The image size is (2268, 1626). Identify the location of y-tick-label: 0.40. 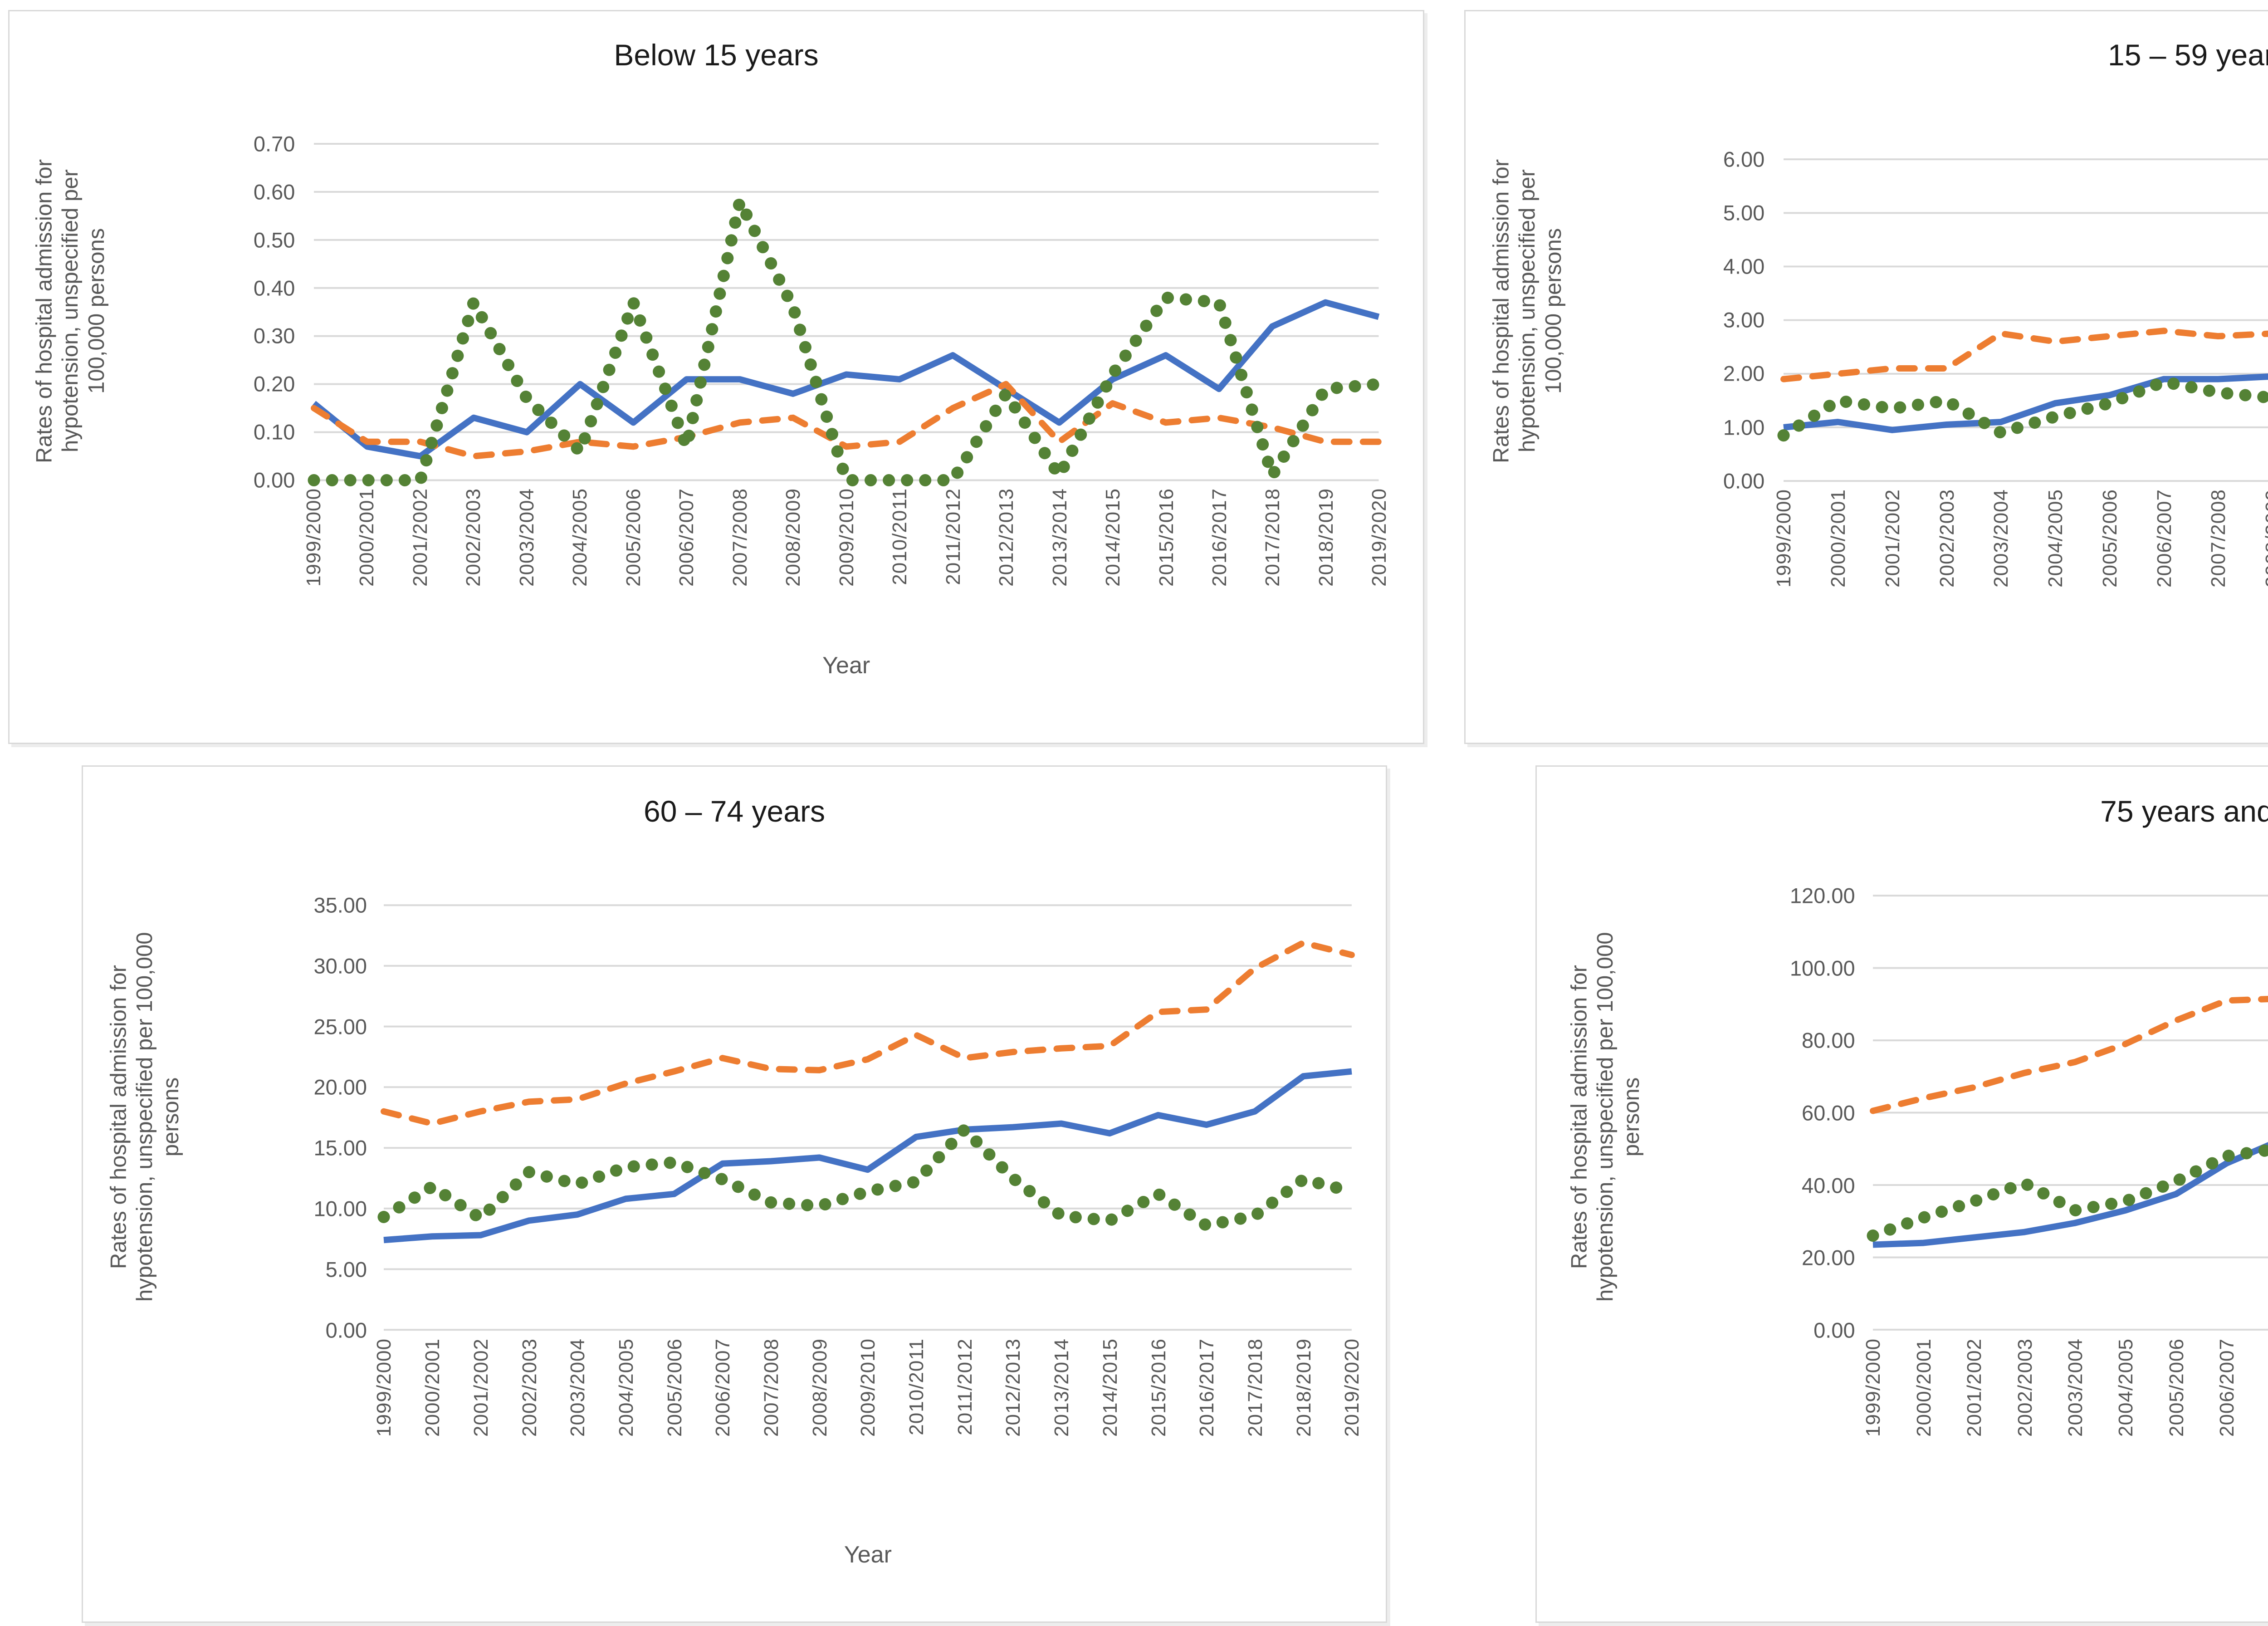
(274, 288).